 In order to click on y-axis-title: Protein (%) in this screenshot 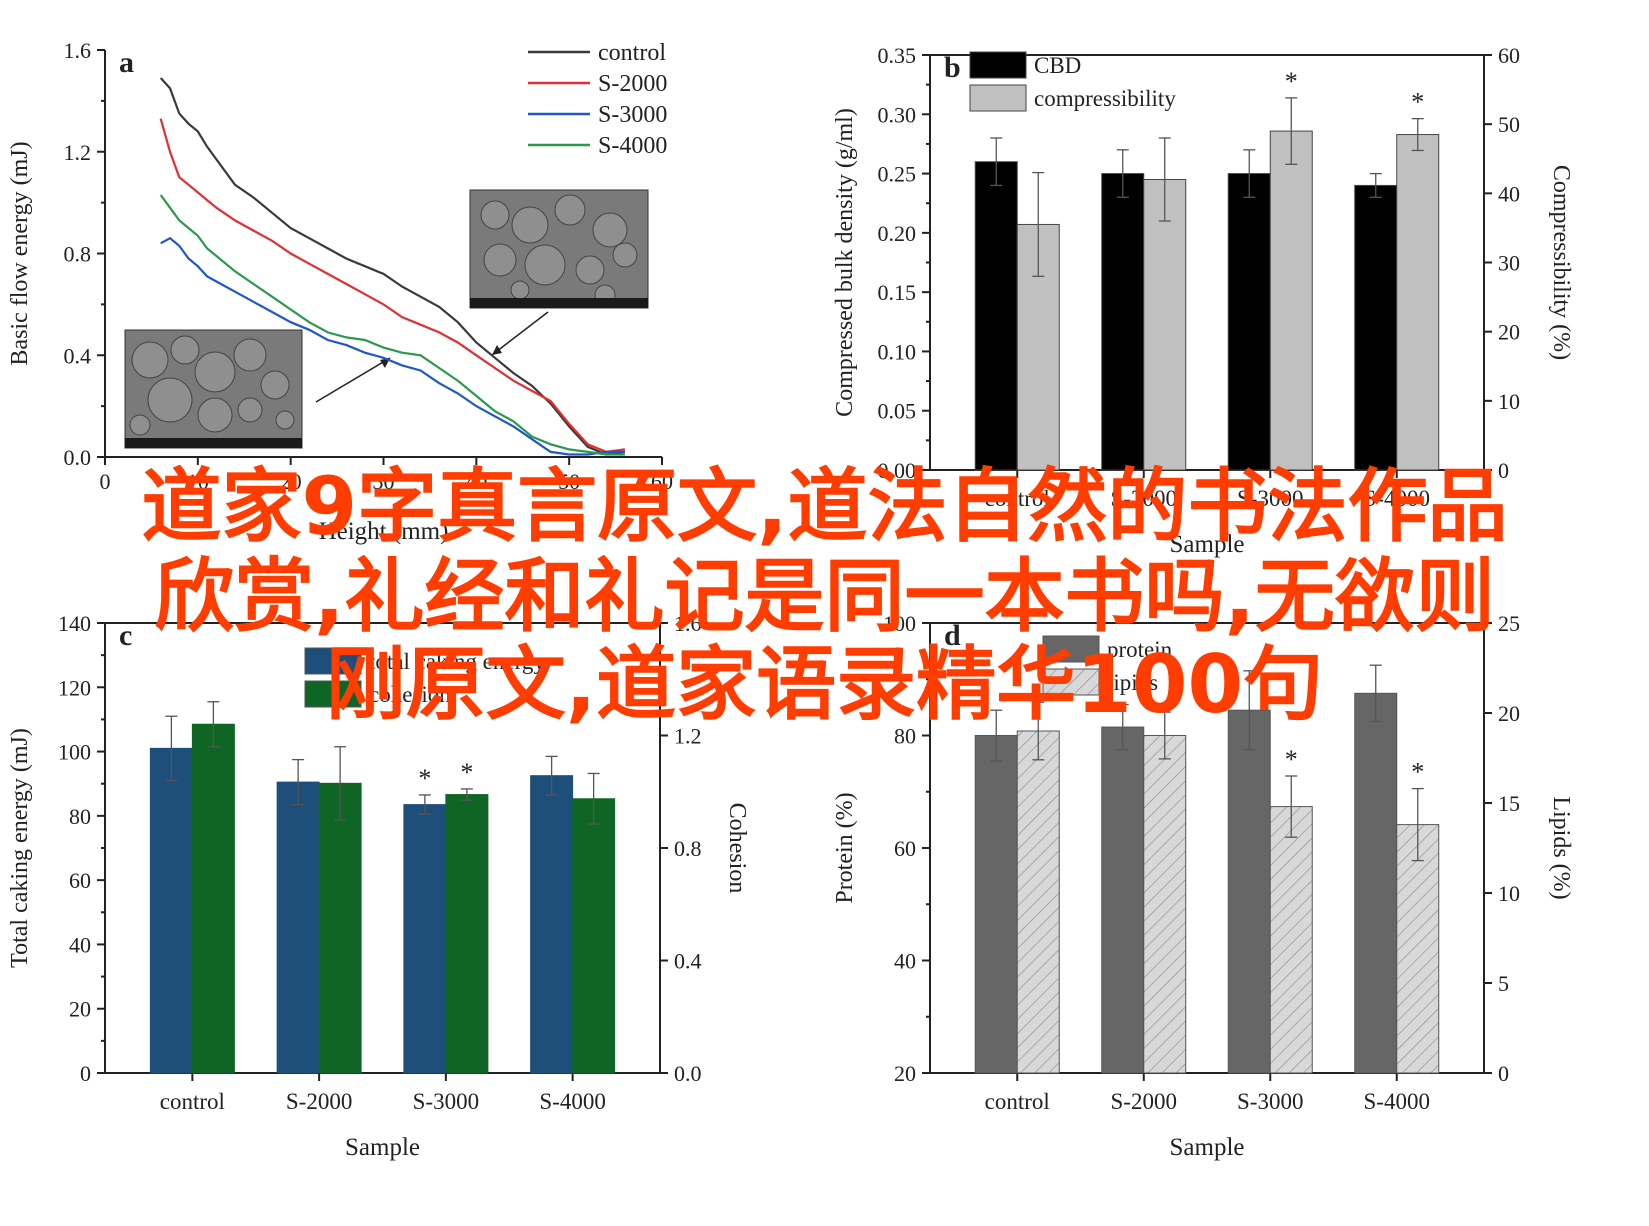, I will do `click(845, 847)`.